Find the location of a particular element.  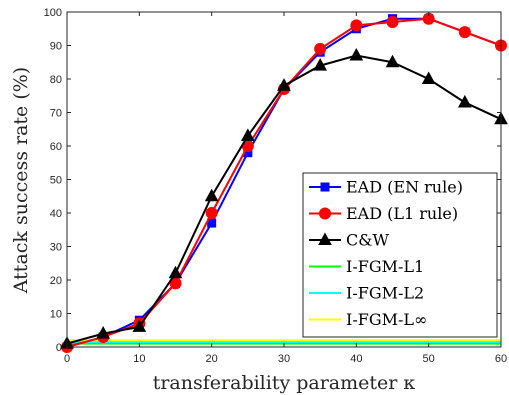

legend-label: I-FGM-L2 is located at coordinates (385, 293).